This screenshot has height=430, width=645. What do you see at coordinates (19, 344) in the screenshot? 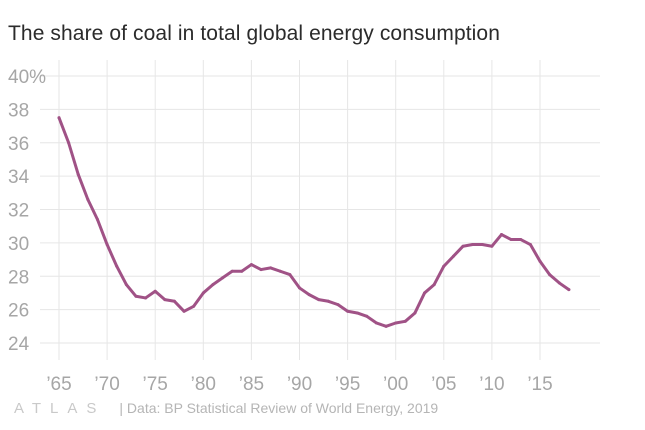
I see `y-tick-label: 24` at bounding box center [19, 344].